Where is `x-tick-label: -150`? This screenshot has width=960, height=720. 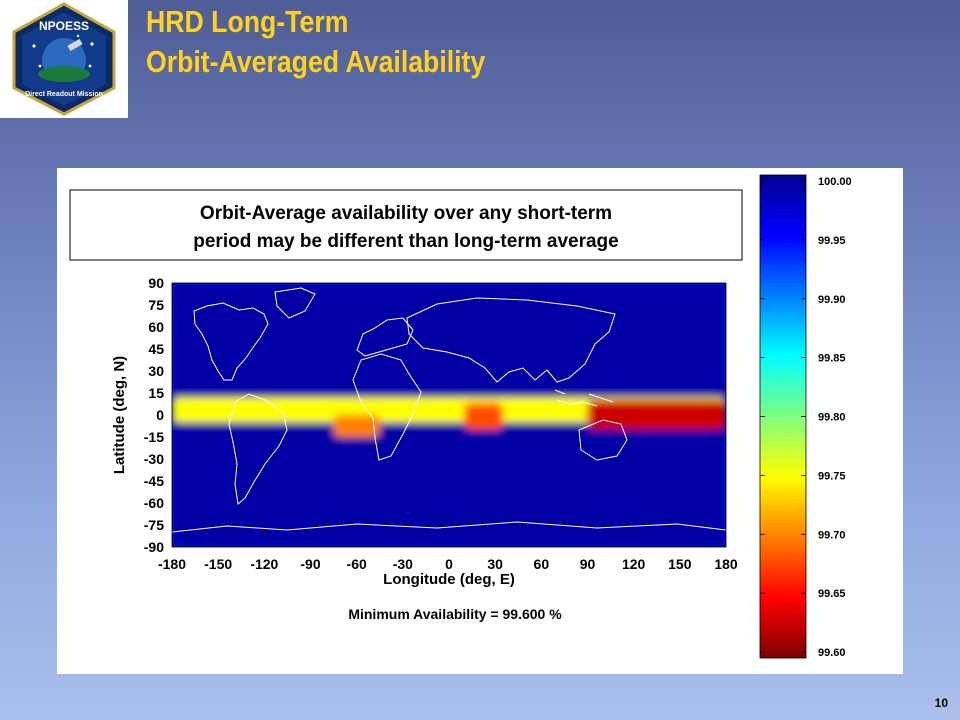 x-tick-label: -150 is located at coordinates (218, 564).